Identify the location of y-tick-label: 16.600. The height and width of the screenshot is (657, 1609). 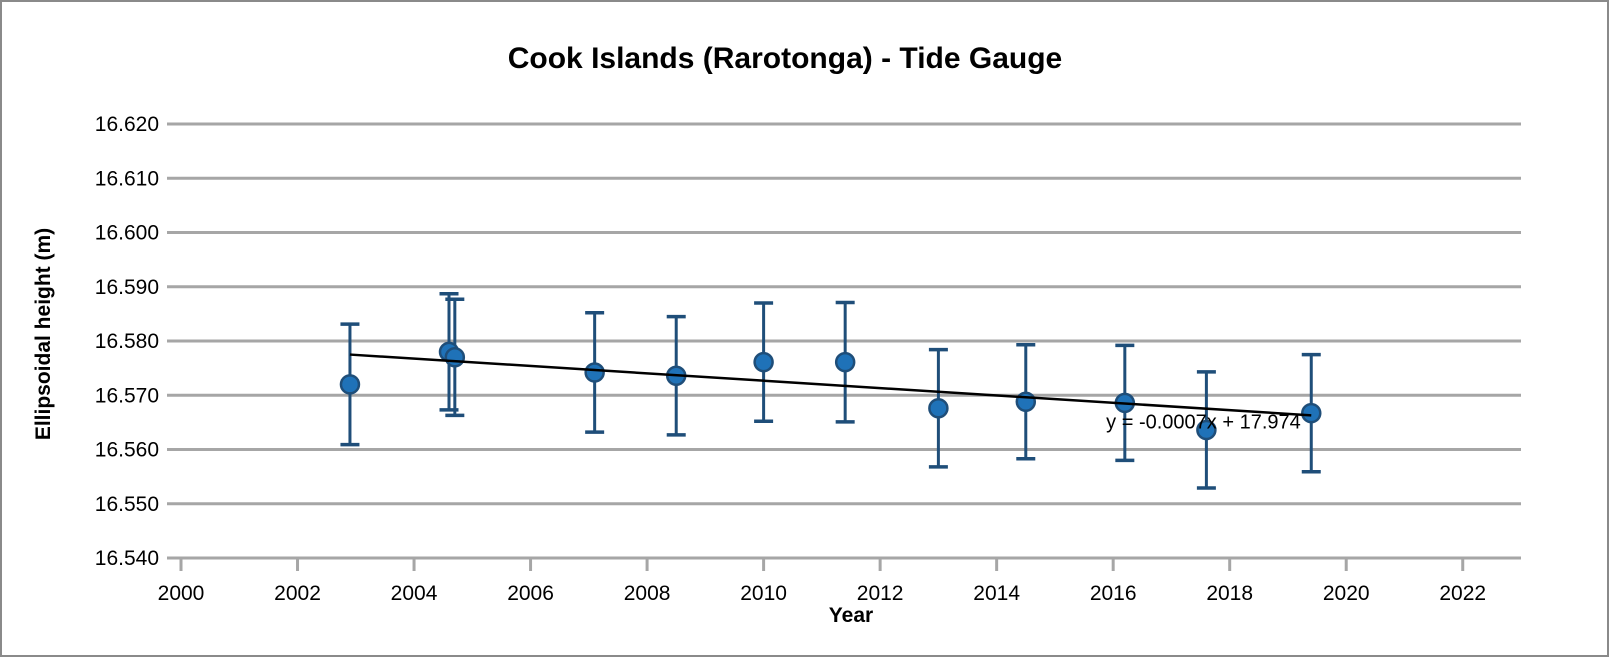
(127, 233).